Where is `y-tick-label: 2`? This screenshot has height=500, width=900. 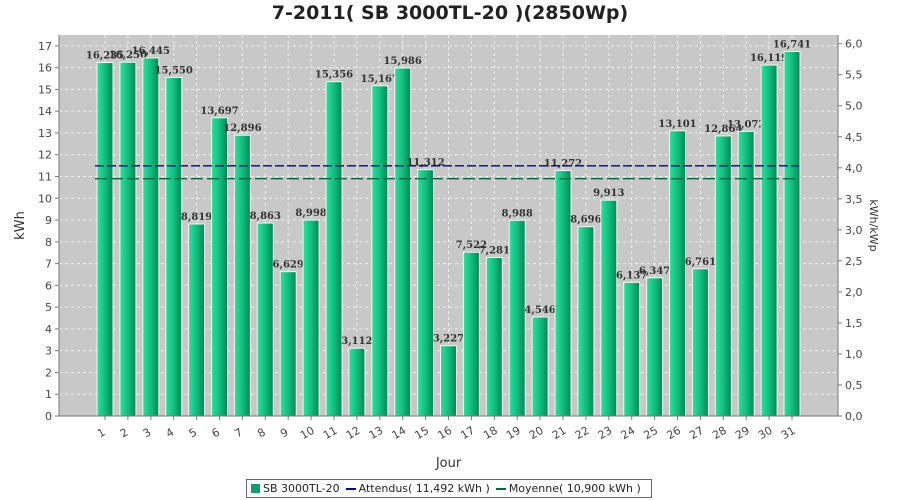 y-tick-label: 2 is located at coordinates (48, 372).